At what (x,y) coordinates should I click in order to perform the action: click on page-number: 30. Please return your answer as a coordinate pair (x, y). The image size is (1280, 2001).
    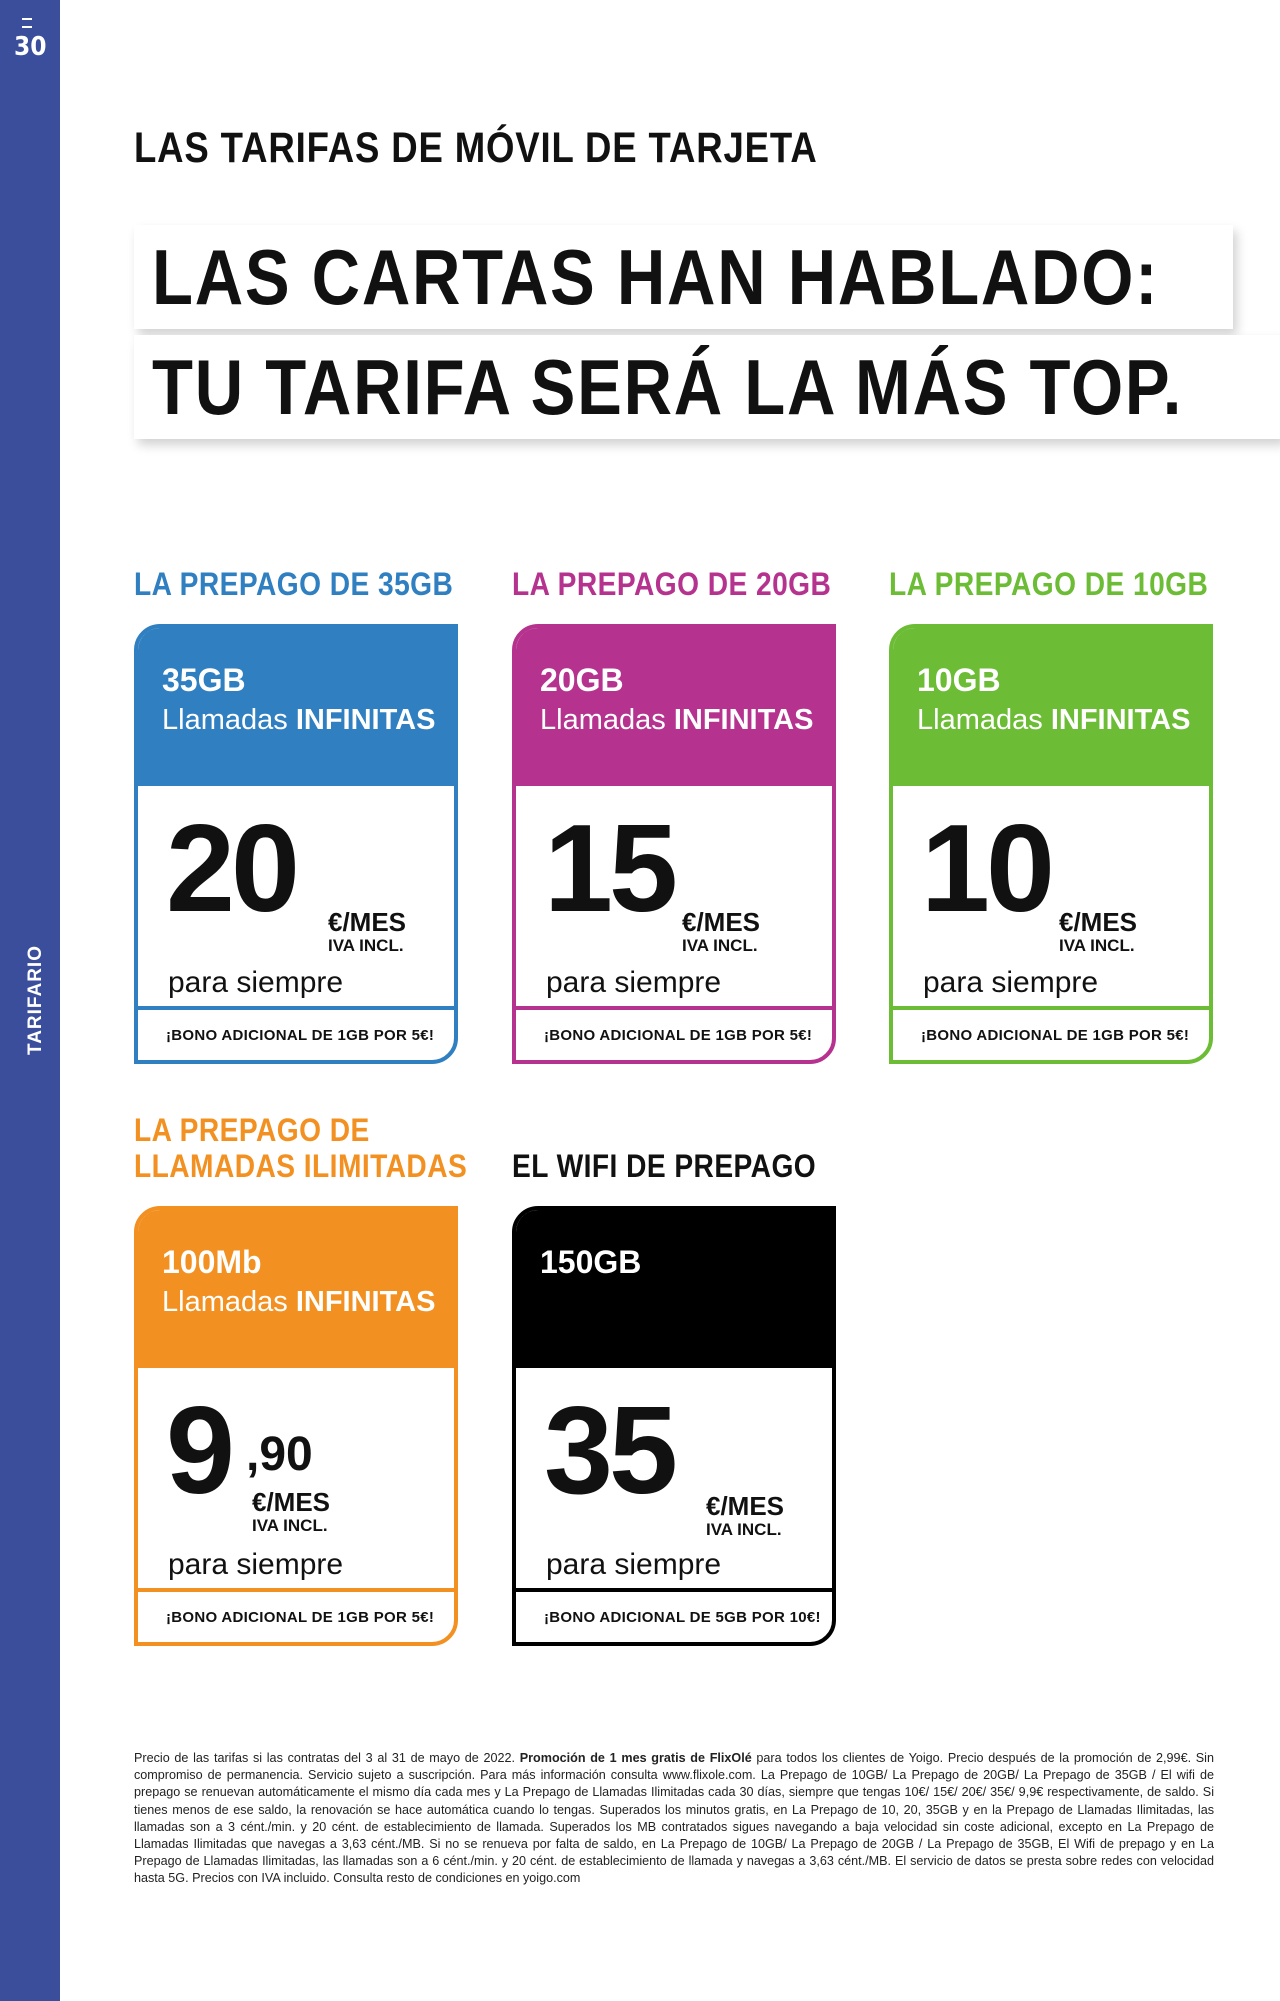
    Looking at the image, I should click on (30, 47).